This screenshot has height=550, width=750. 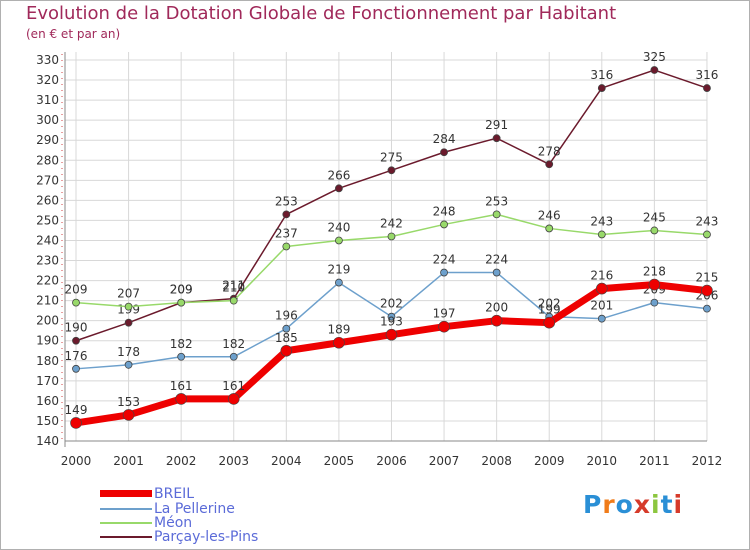 I want to click on data-label-meon: 207, so click(x=128, y=294).